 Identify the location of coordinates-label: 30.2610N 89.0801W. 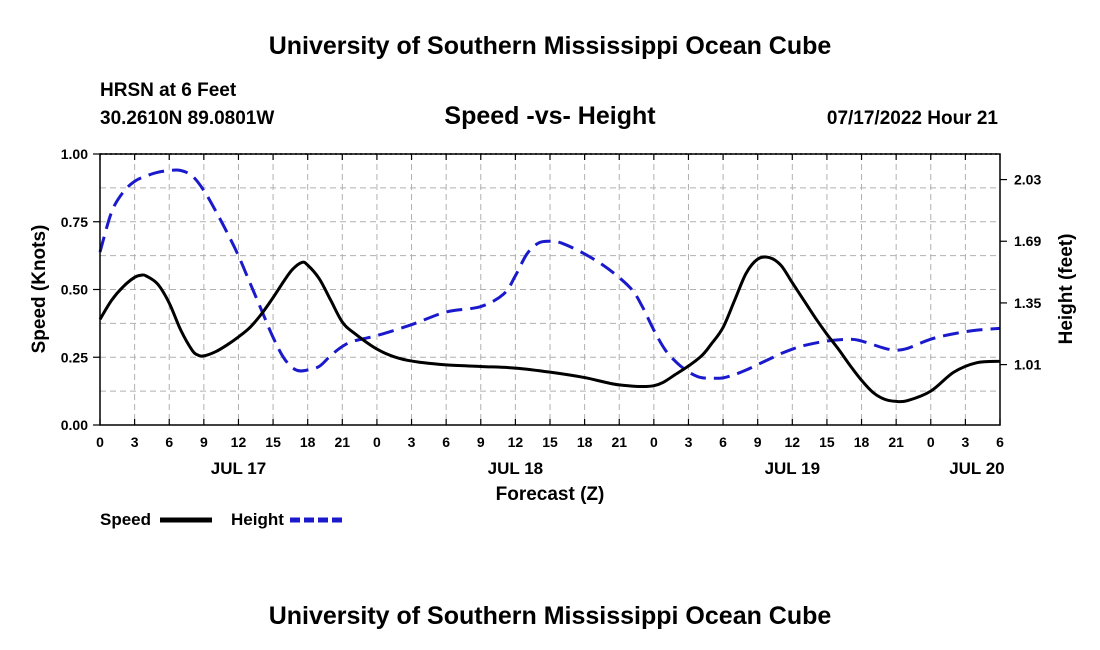
(187, 118).